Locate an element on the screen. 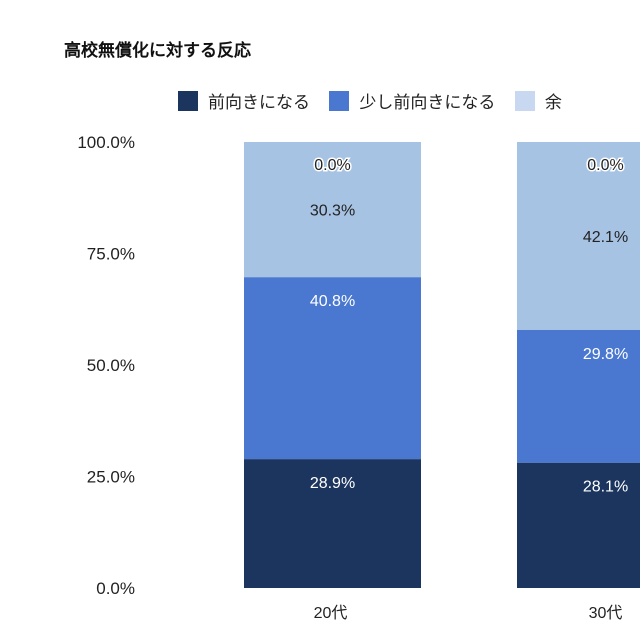 This screenshot has width=640, height=640. data-label: 29.8% is located at coordinates (605, 354).